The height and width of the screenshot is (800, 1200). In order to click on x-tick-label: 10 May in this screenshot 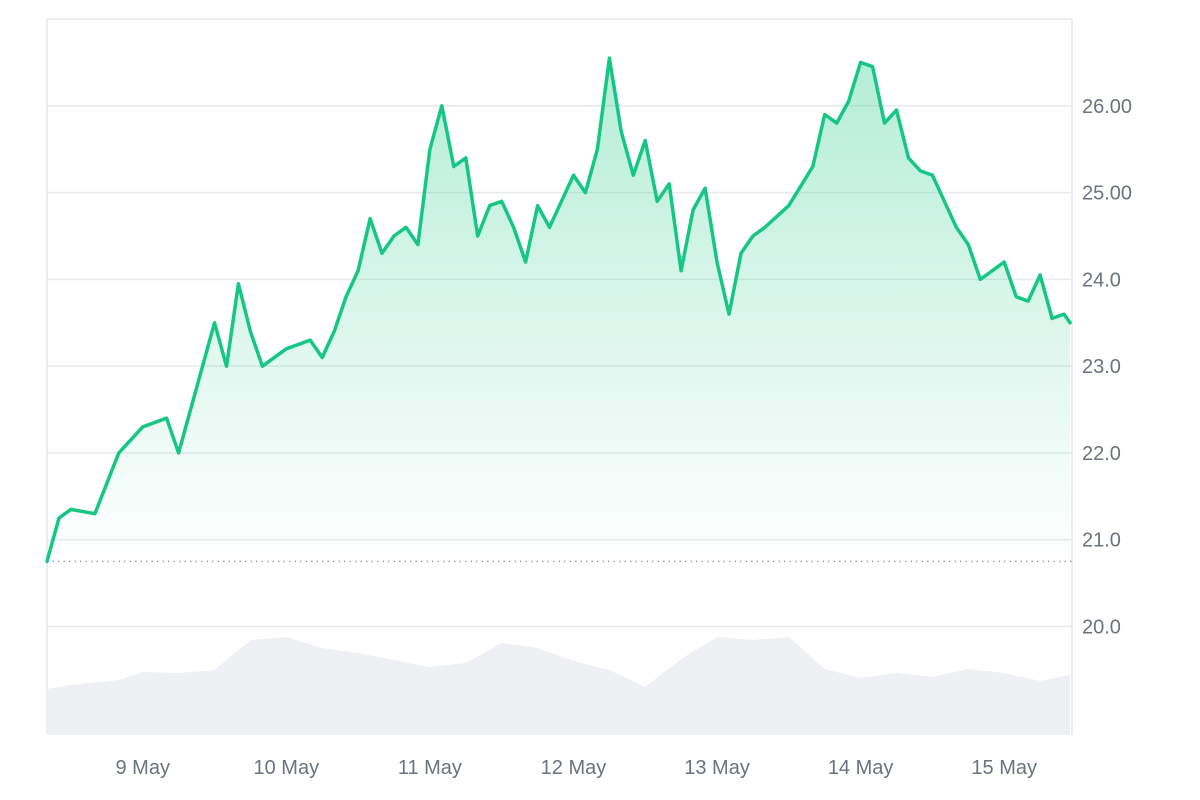, I will do `click(287, 768)`.